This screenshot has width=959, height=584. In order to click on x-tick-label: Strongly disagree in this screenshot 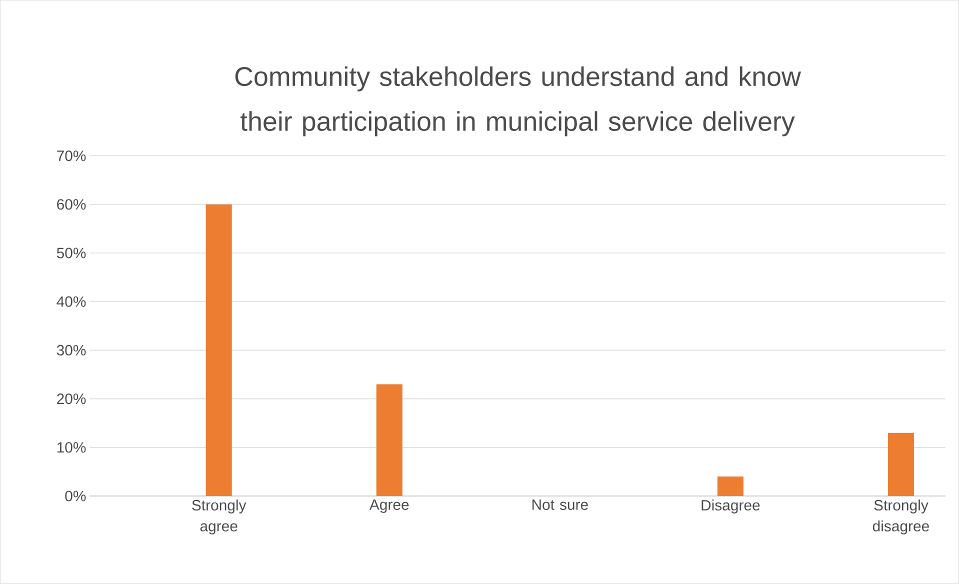, I will do `click(900, 517)`.